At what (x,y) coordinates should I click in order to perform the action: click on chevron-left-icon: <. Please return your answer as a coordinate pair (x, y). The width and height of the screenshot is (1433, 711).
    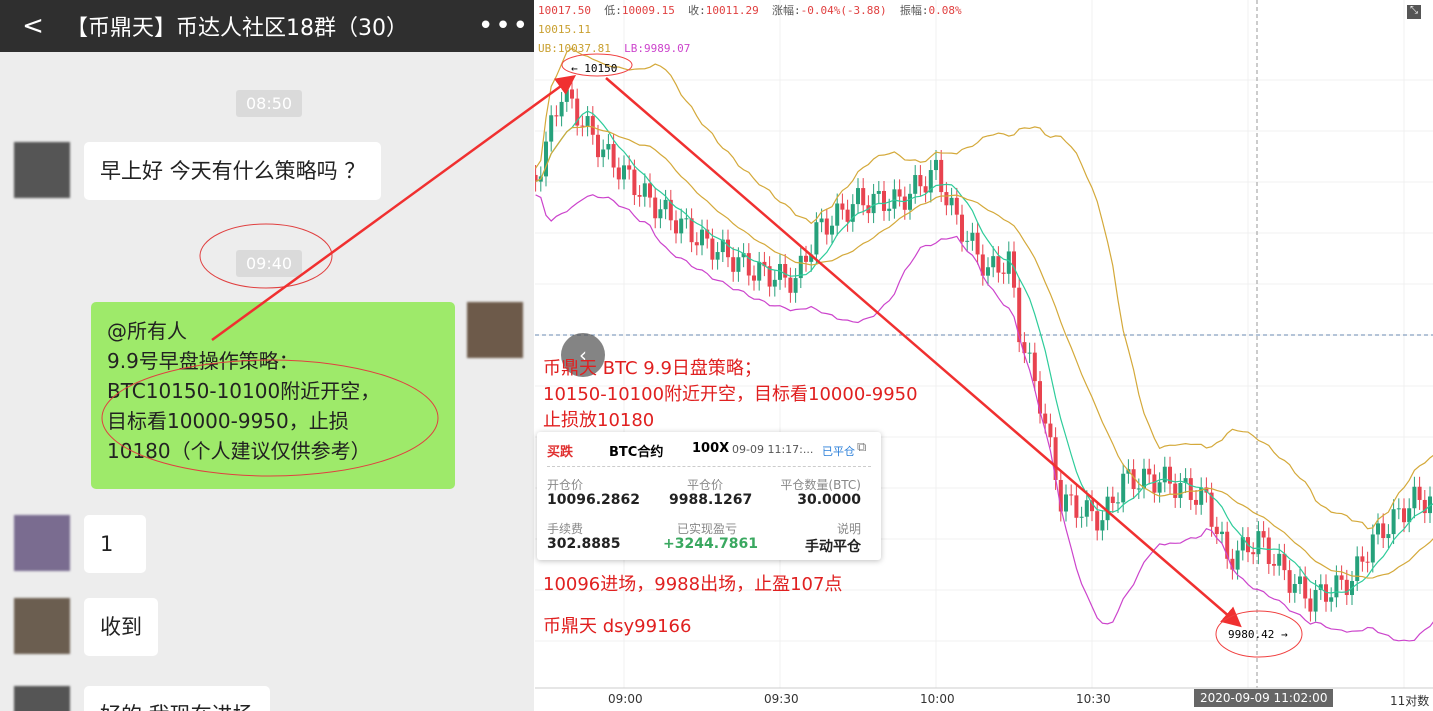
    Looking at the image, I should click on (33, 26).